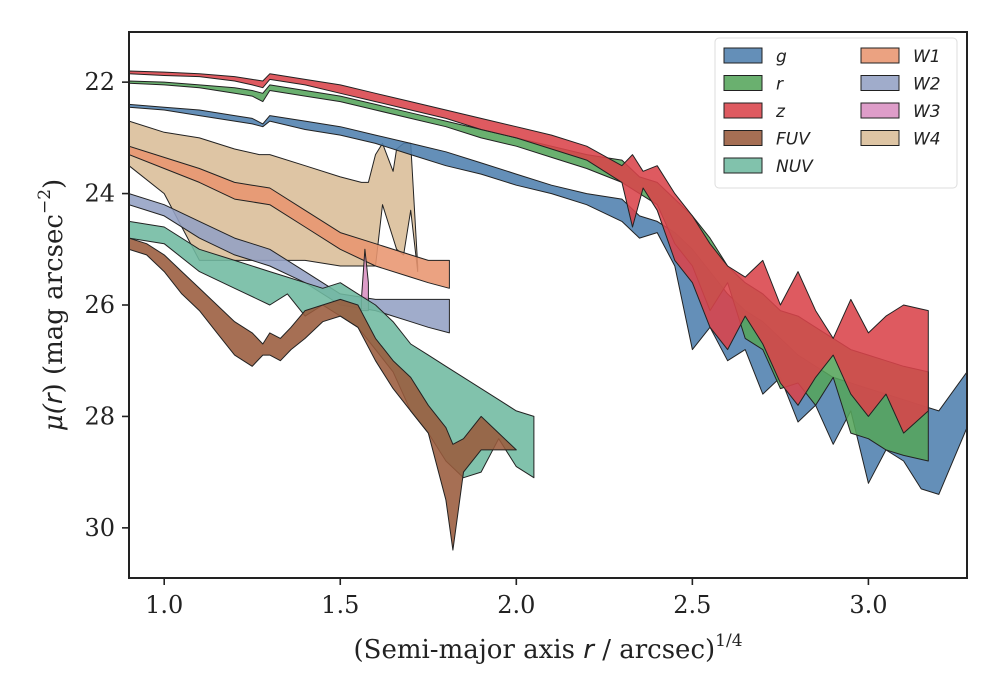  I want to click on legend-label-w4: W4, so click(927, 140).